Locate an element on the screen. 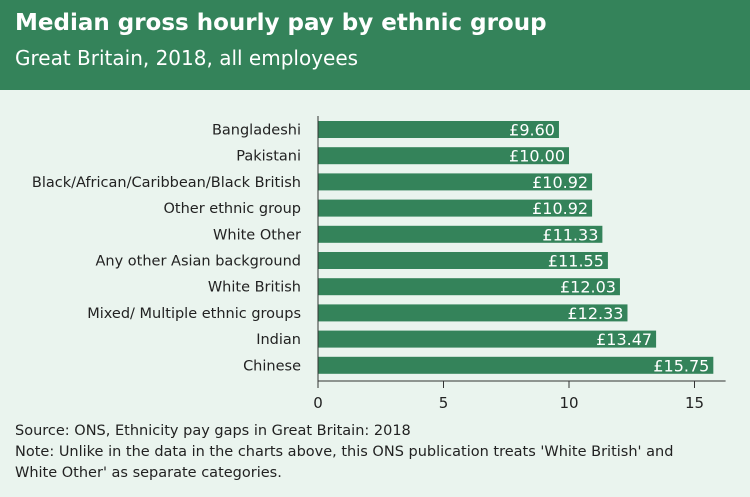 Image resolution: width=750 pixels, height=497 pixels. category-label: Black/African/Caribbean/Black British is located at coordinates (166, 183).